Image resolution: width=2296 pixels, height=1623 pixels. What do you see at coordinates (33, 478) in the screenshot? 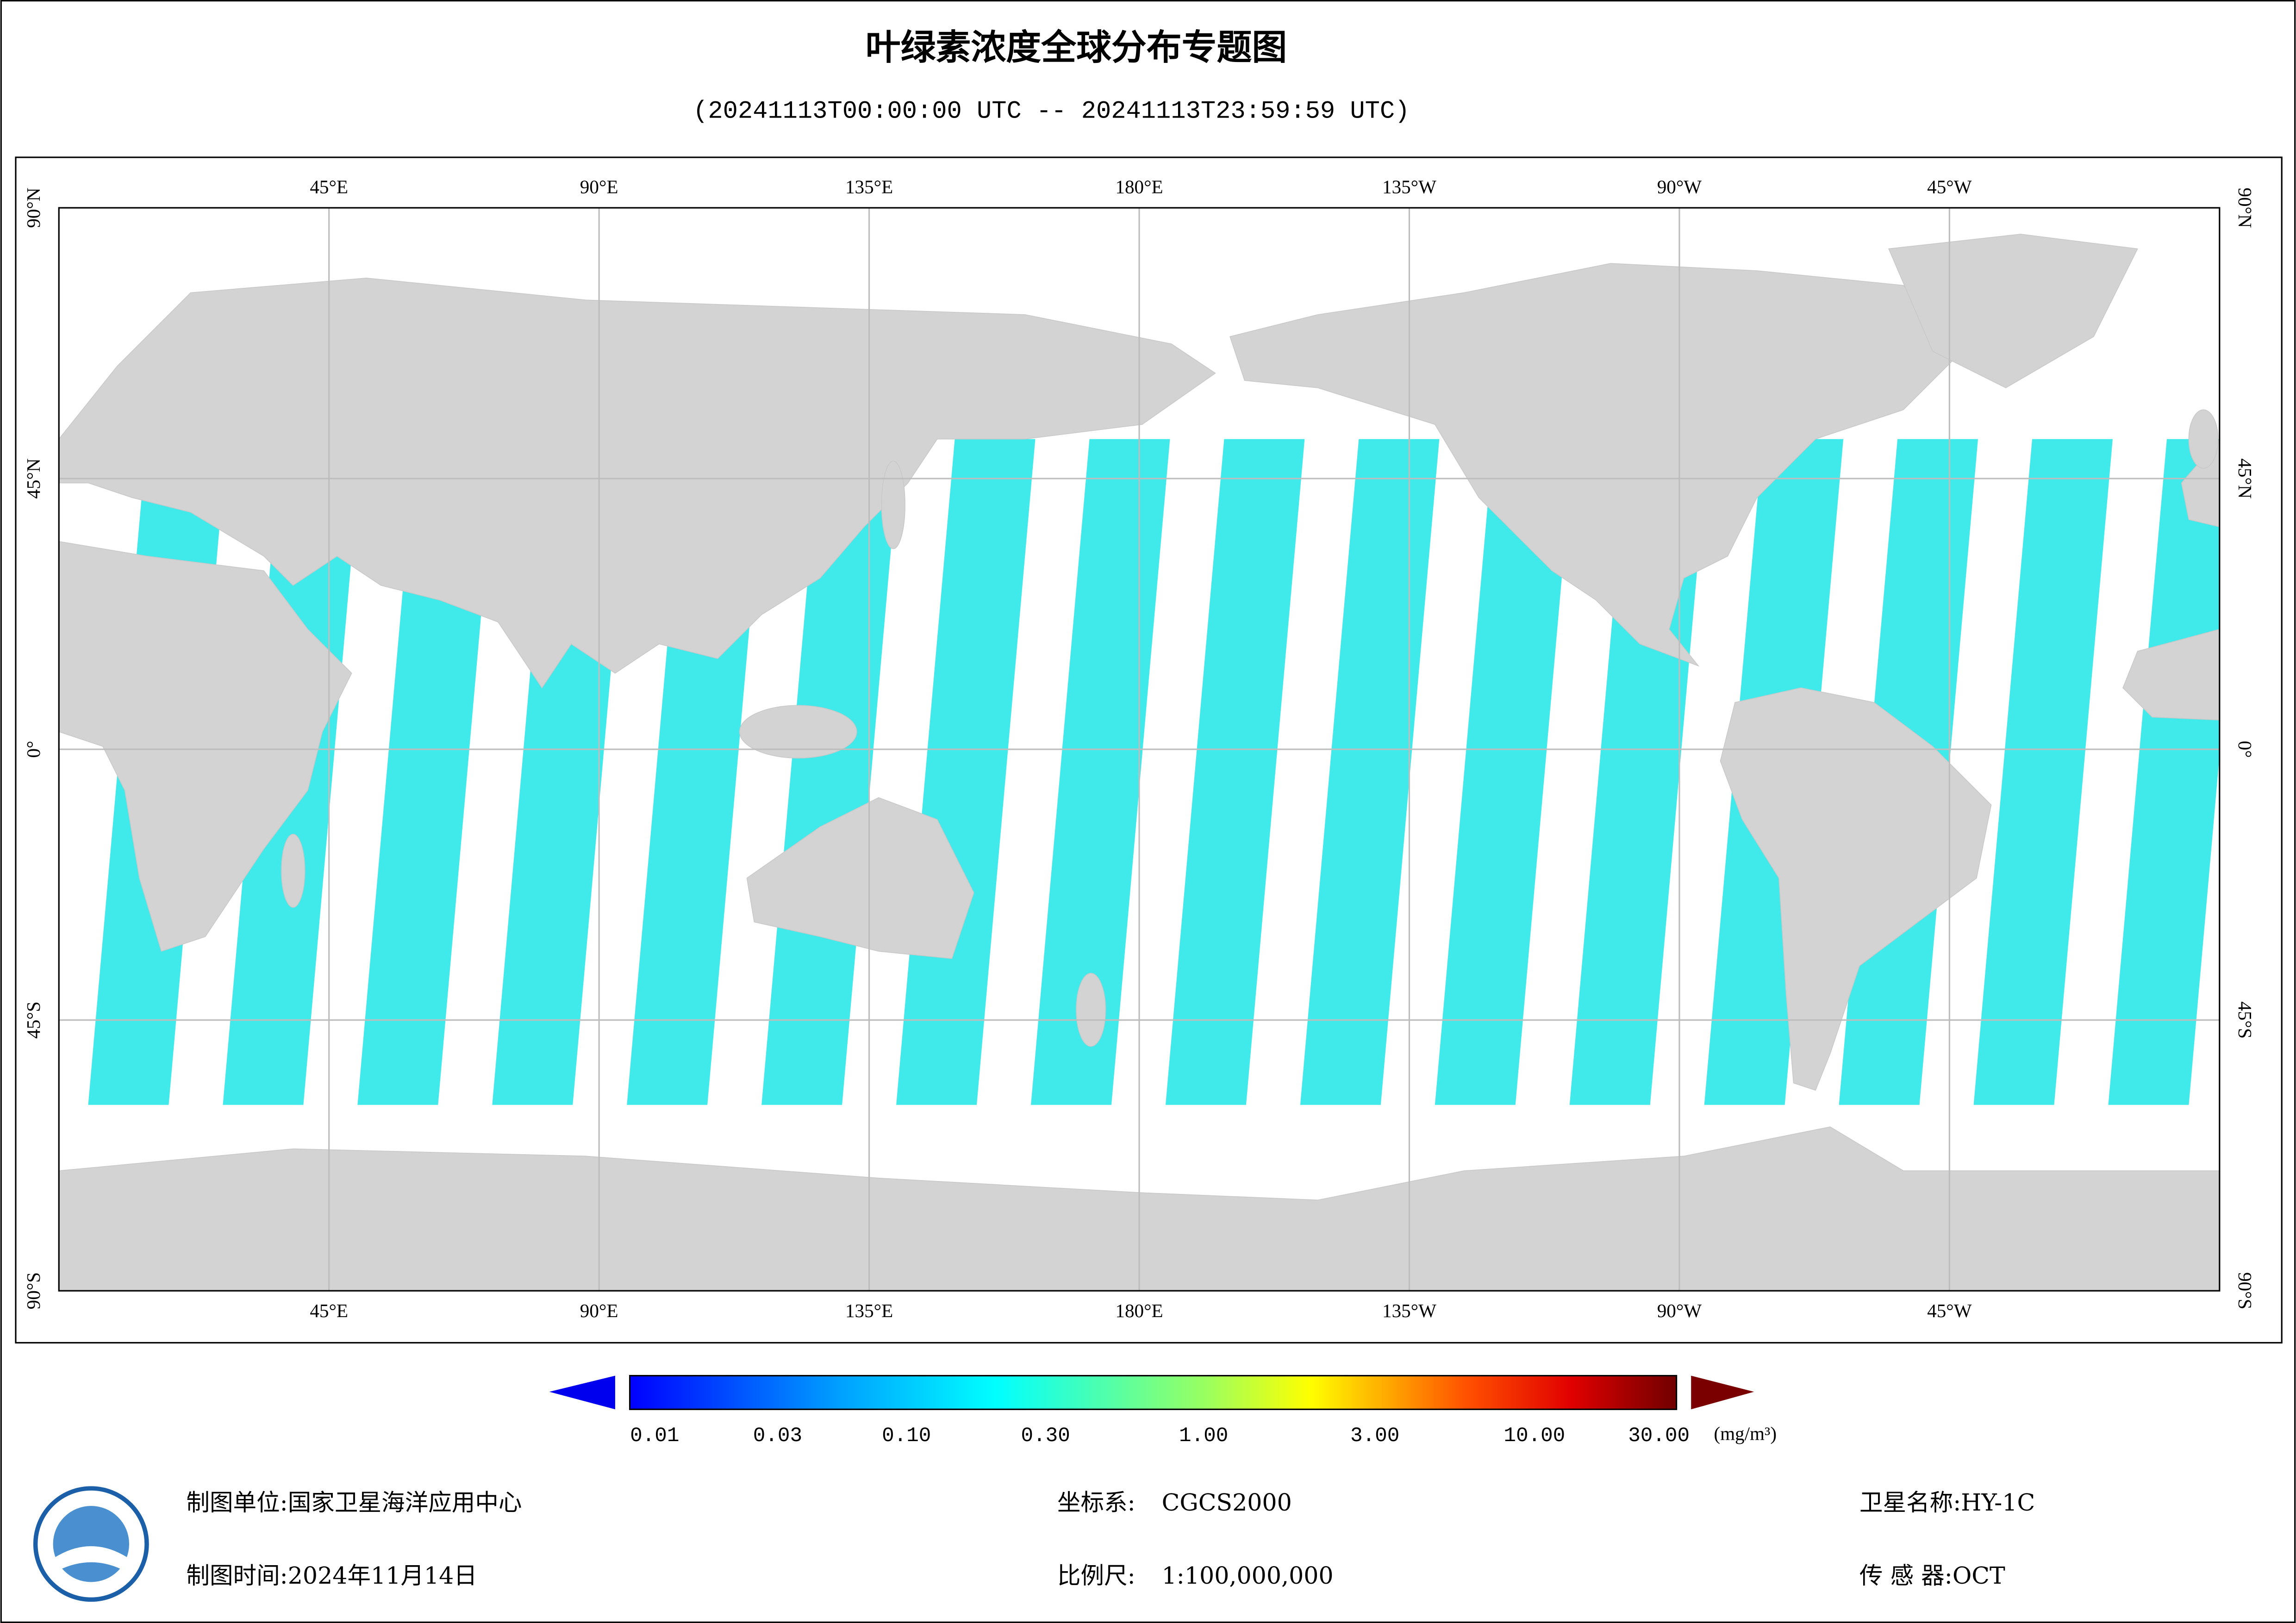
I see `lat-label-left: 45°N` at bounding box center [33, 478].